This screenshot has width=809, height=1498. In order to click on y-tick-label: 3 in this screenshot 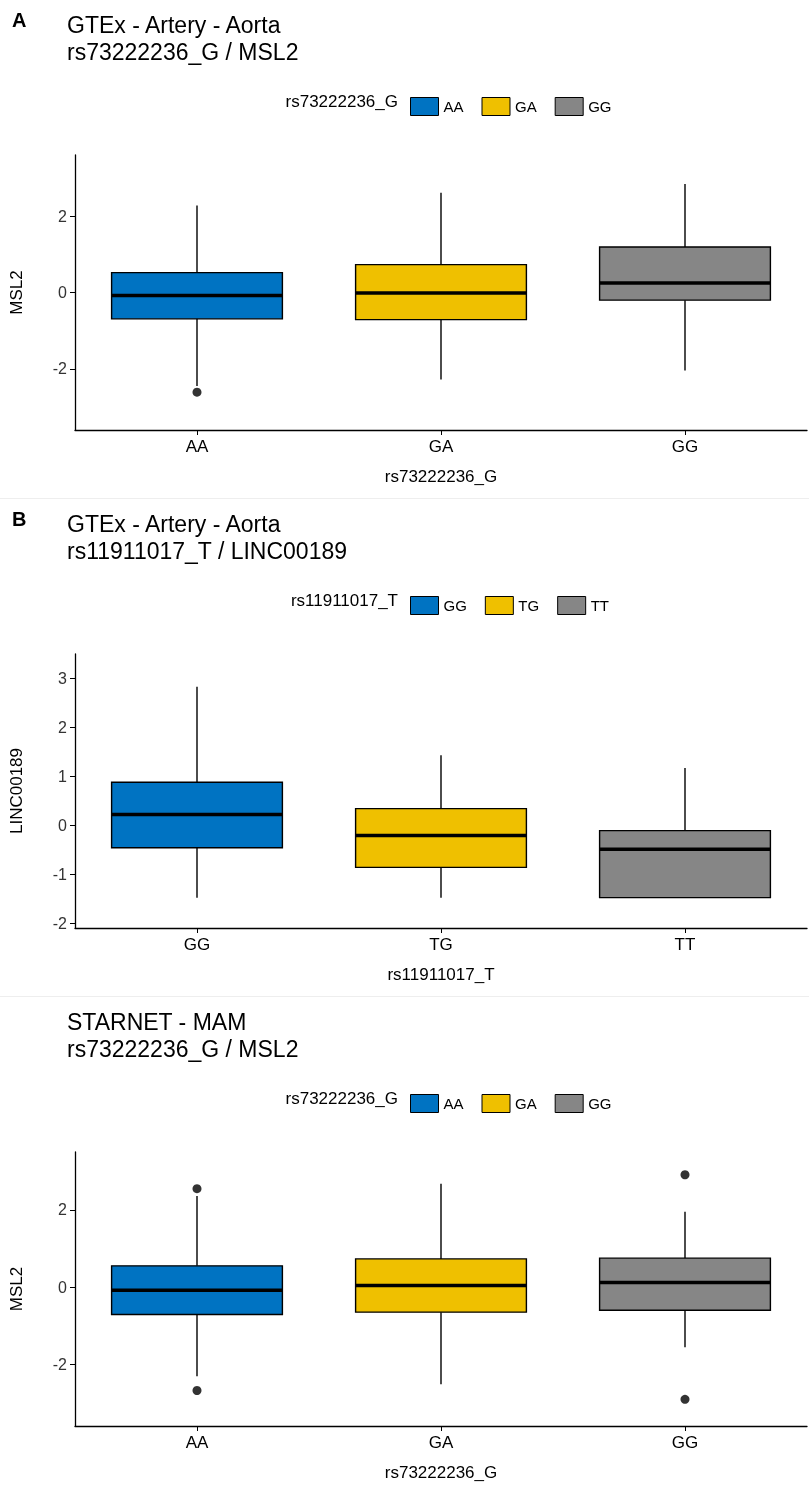, I will do `click(63, 678)`.